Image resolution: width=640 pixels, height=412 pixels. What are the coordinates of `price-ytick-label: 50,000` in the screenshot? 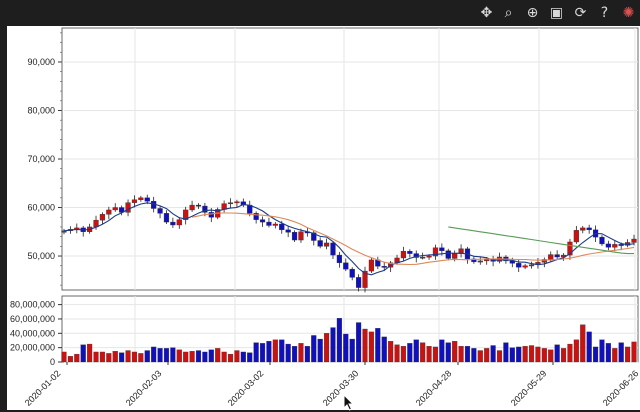 It's located at (41, 256).